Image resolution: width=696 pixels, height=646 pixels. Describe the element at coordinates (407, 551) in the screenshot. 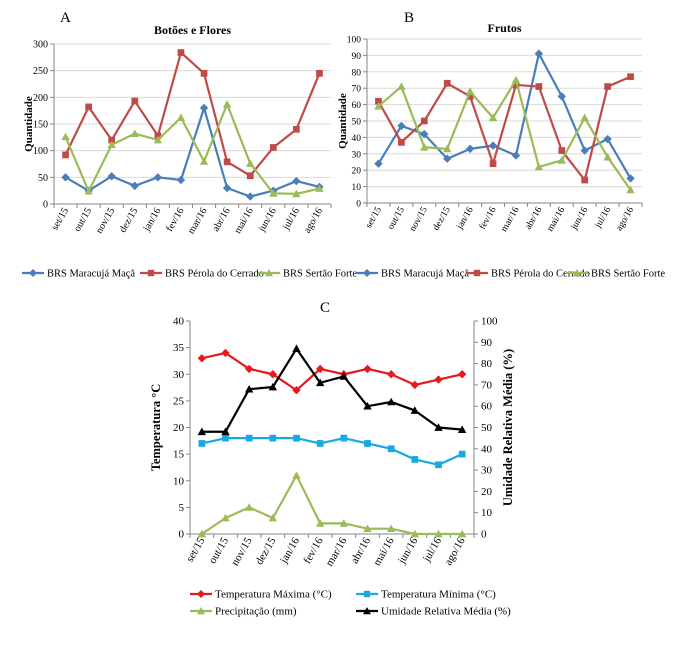

I see `x-tick-label: jun/16` at that location.